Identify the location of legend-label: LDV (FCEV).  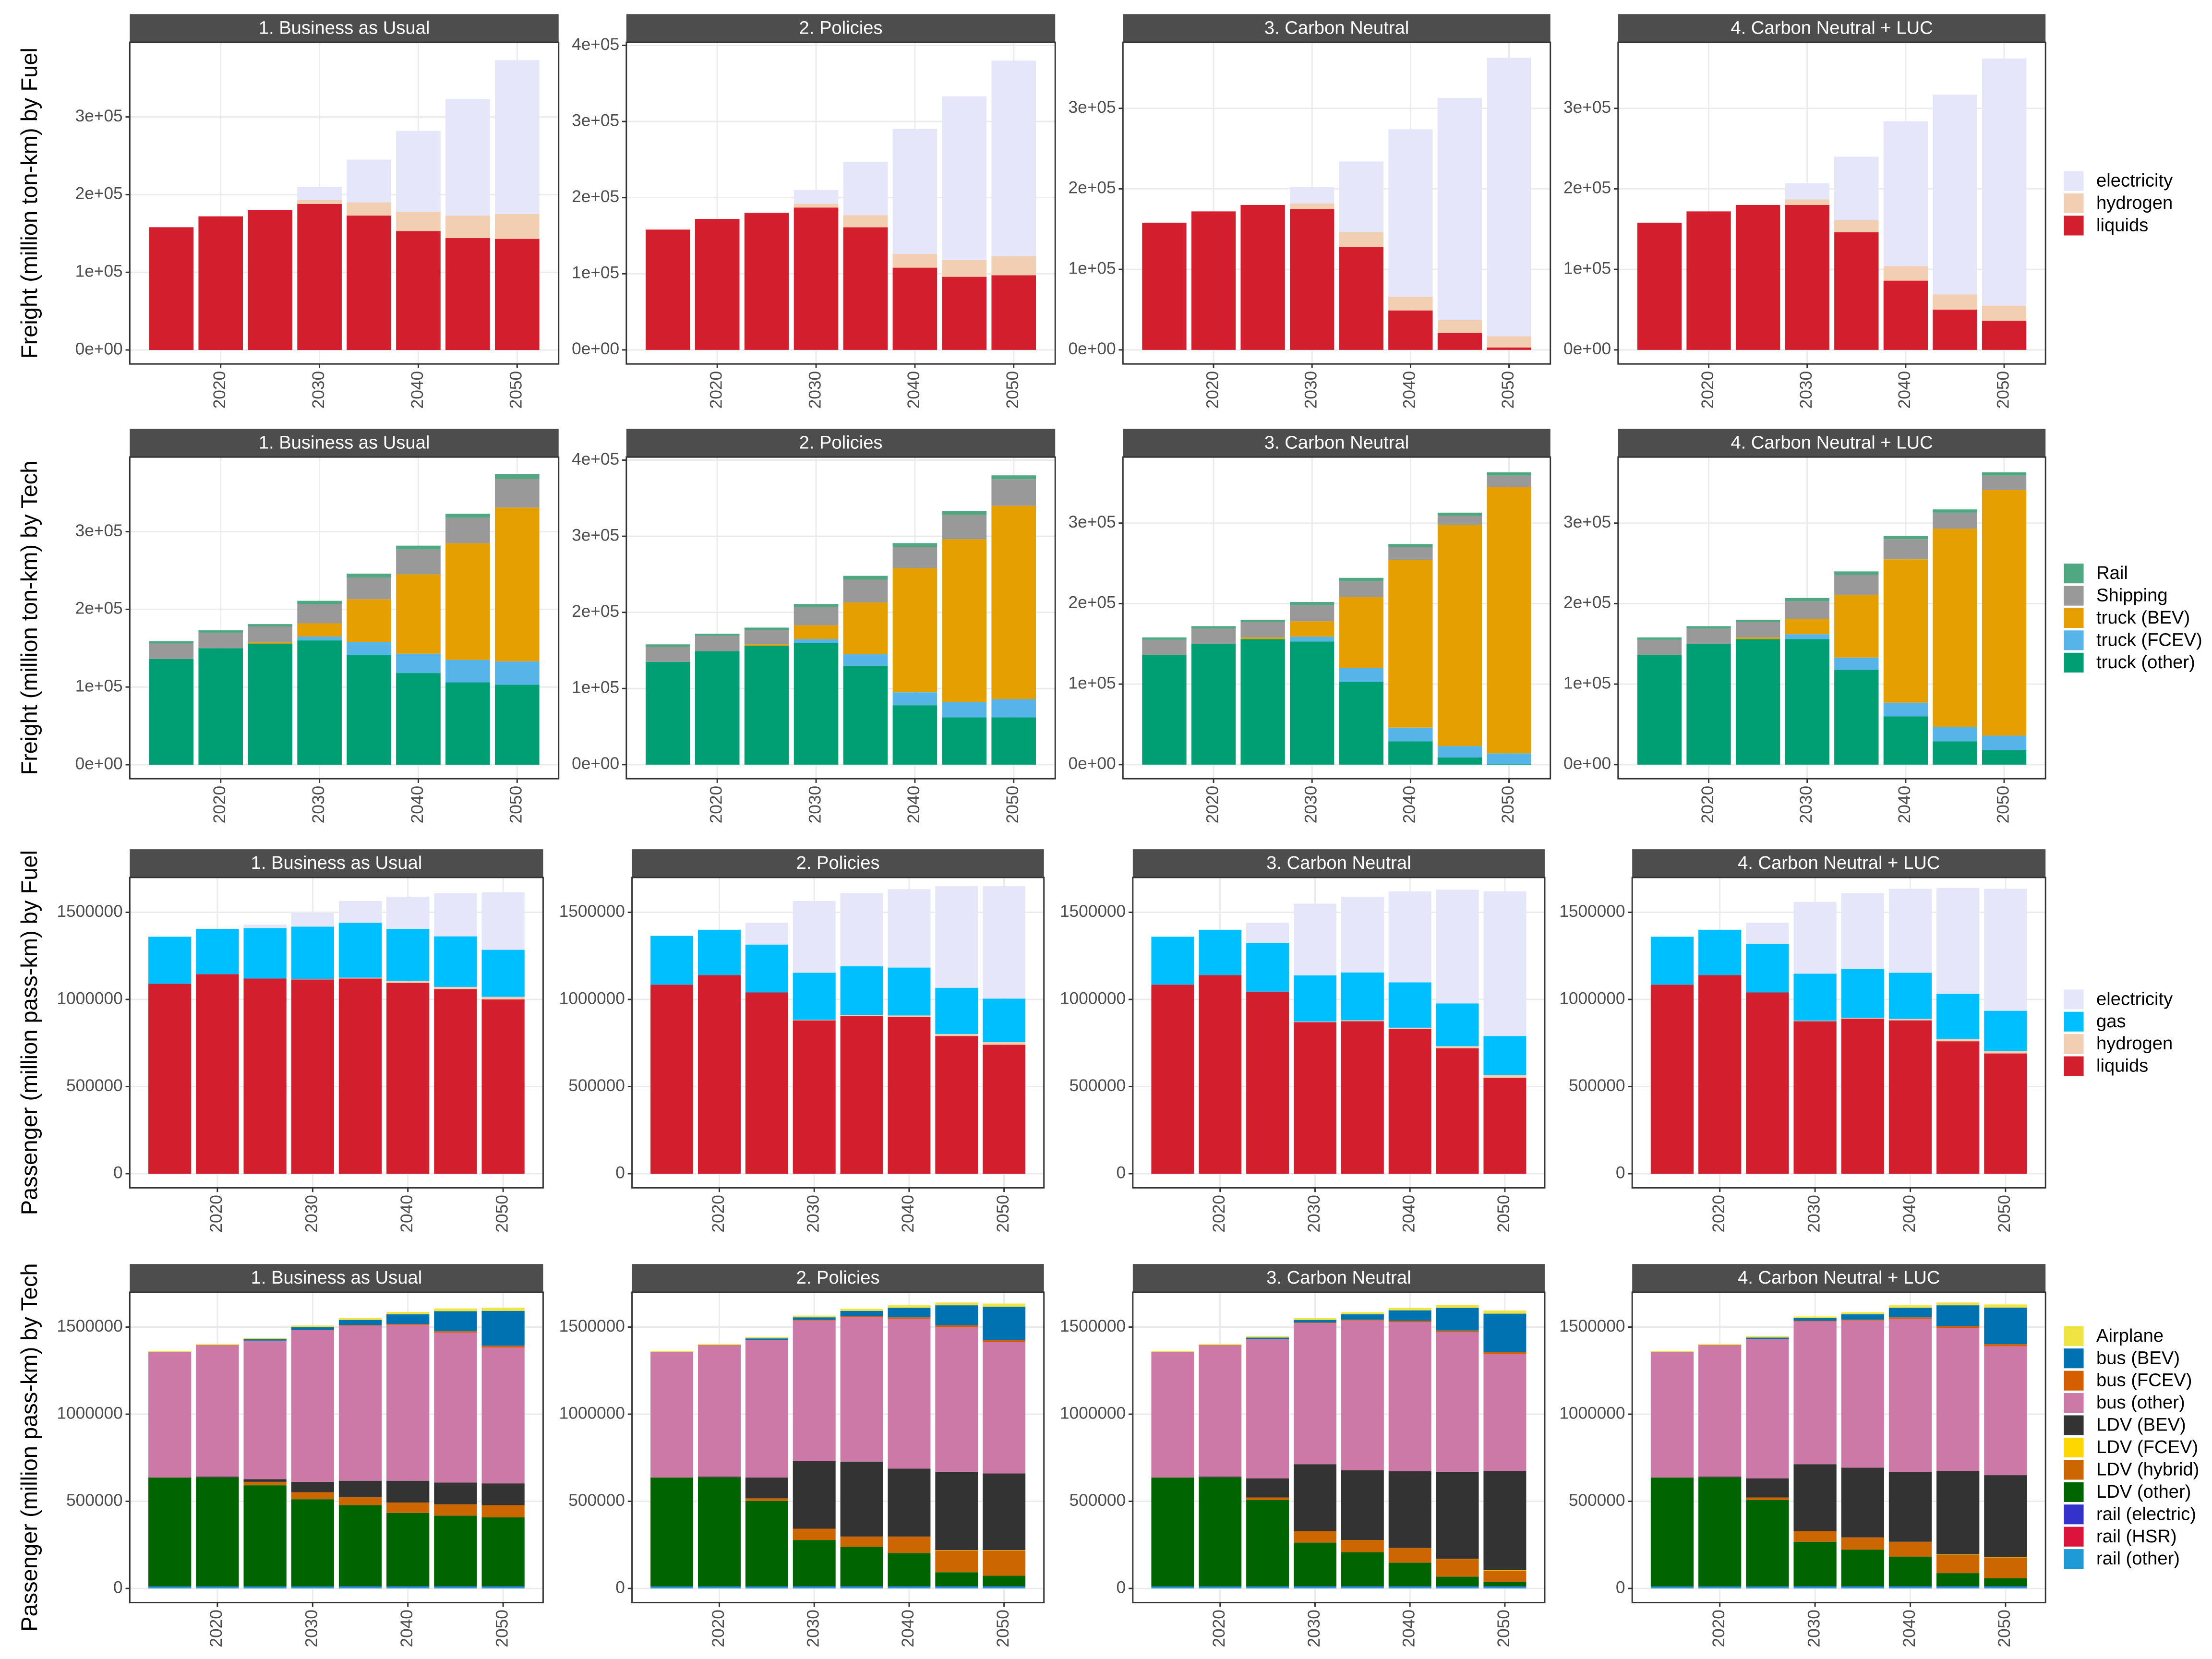
(2147, 1447).